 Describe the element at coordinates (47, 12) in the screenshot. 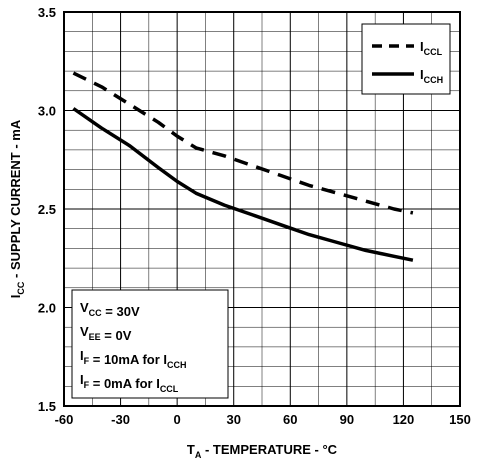

I see `y-tick-label: 3.5` at that location.